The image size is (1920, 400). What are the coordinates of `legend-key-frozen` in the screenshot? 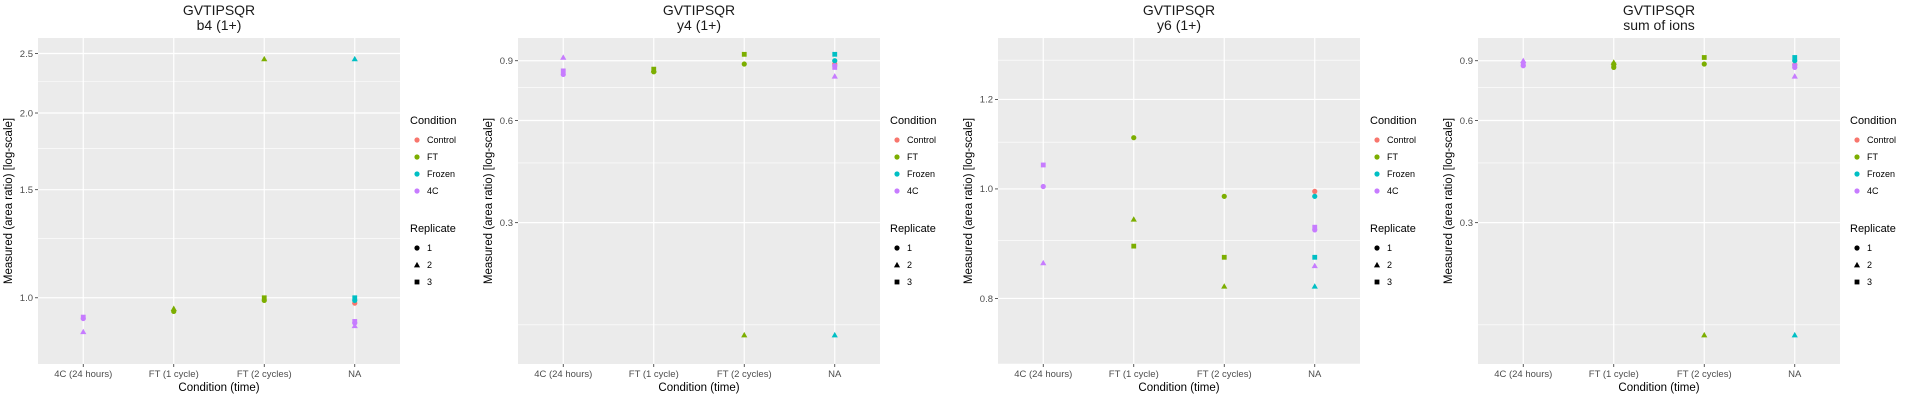 It's located at (417, 174).